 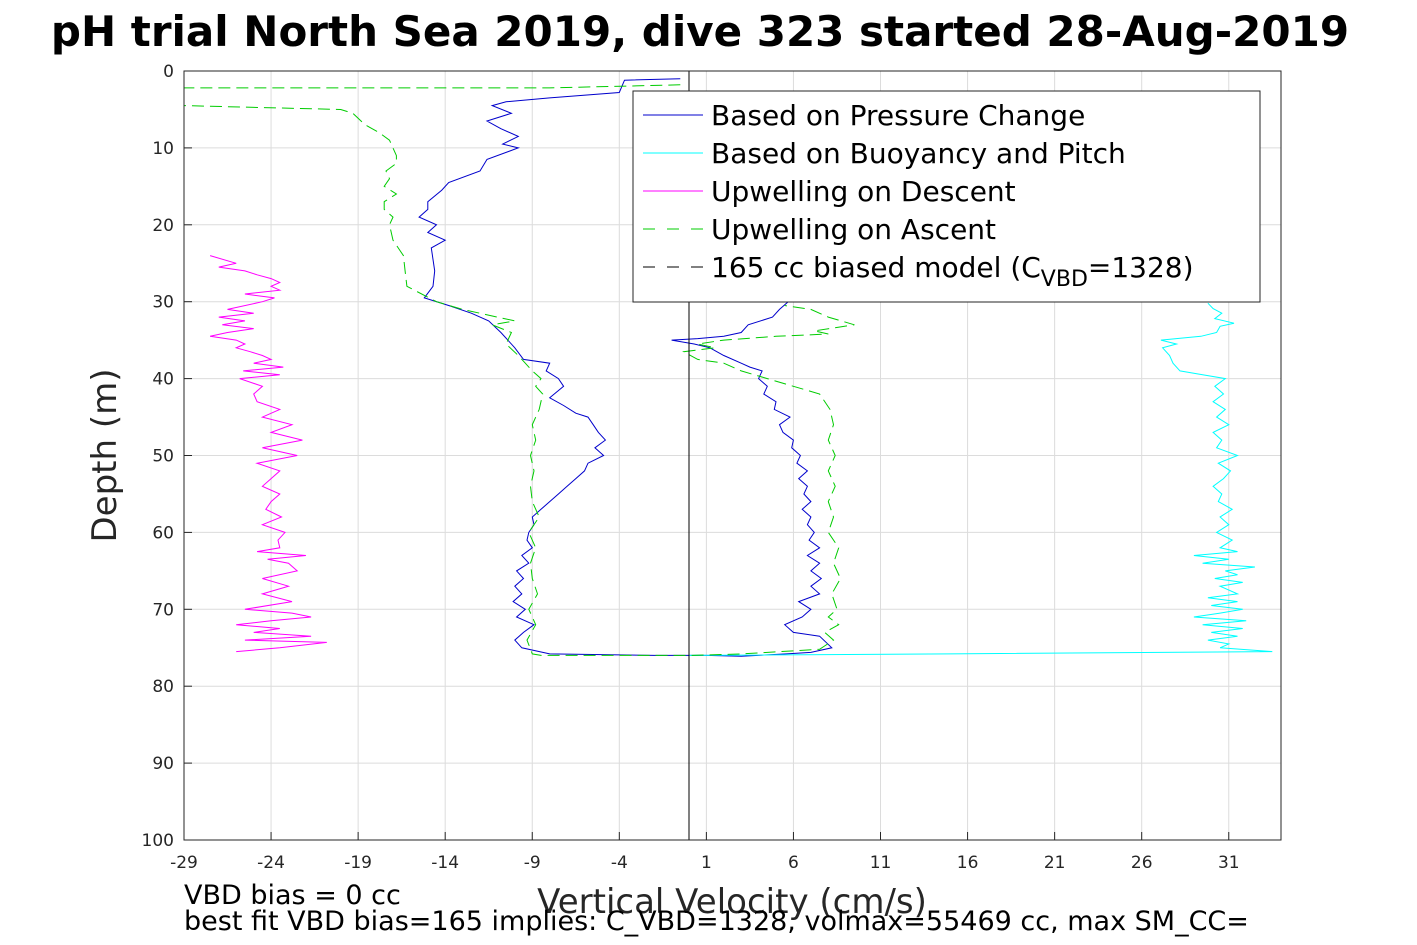 What do you see at coordinates (793, 863) in the screenshot?
I see `x-tick-label: 6` at bounding box center [793, 863].